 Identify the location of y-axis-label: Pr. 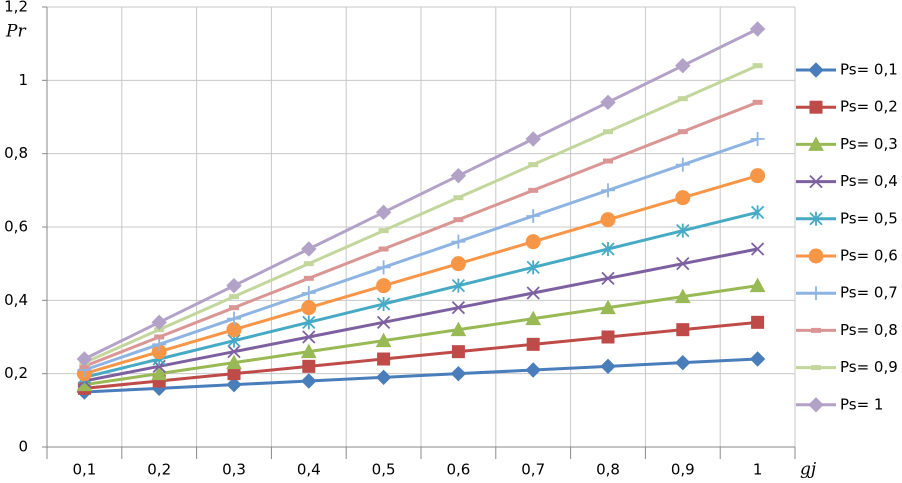
(15, 32).